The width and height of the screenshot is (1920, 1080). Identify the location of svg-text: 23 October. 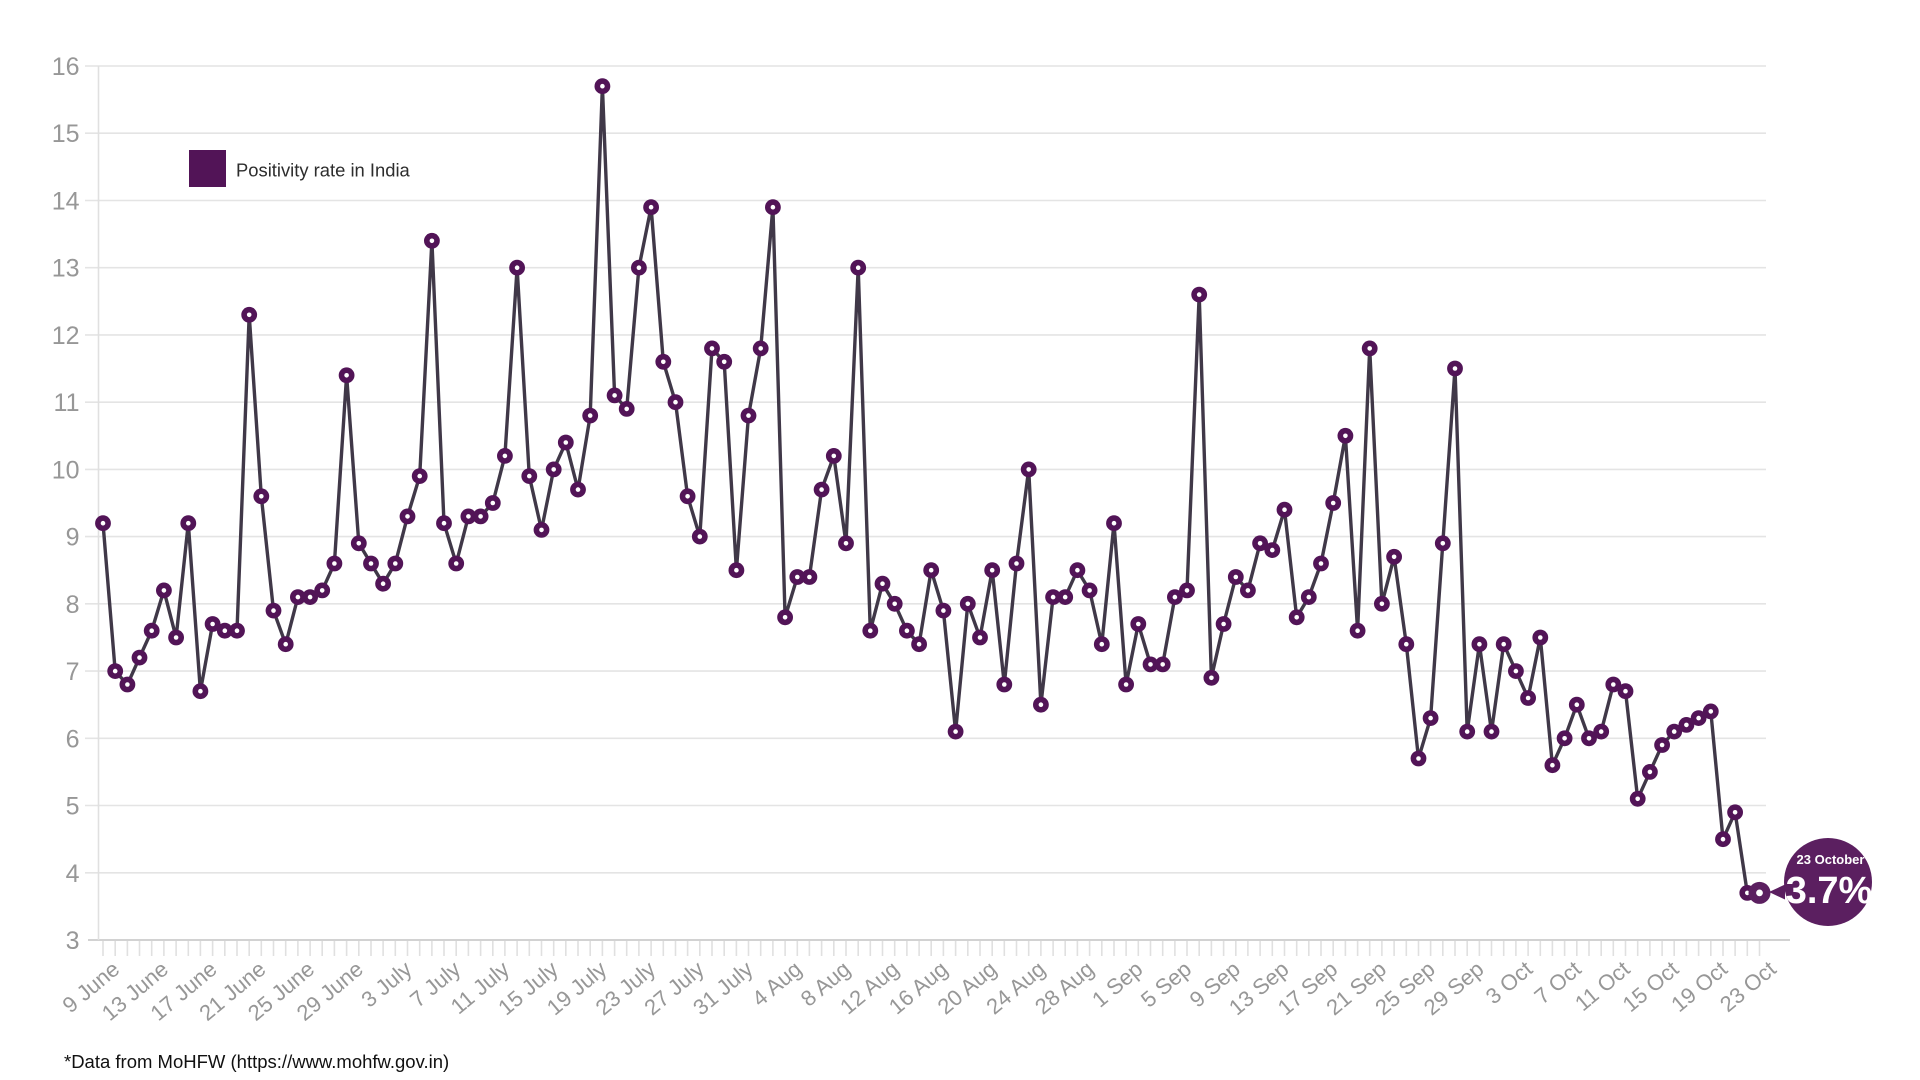
(1831, 859).